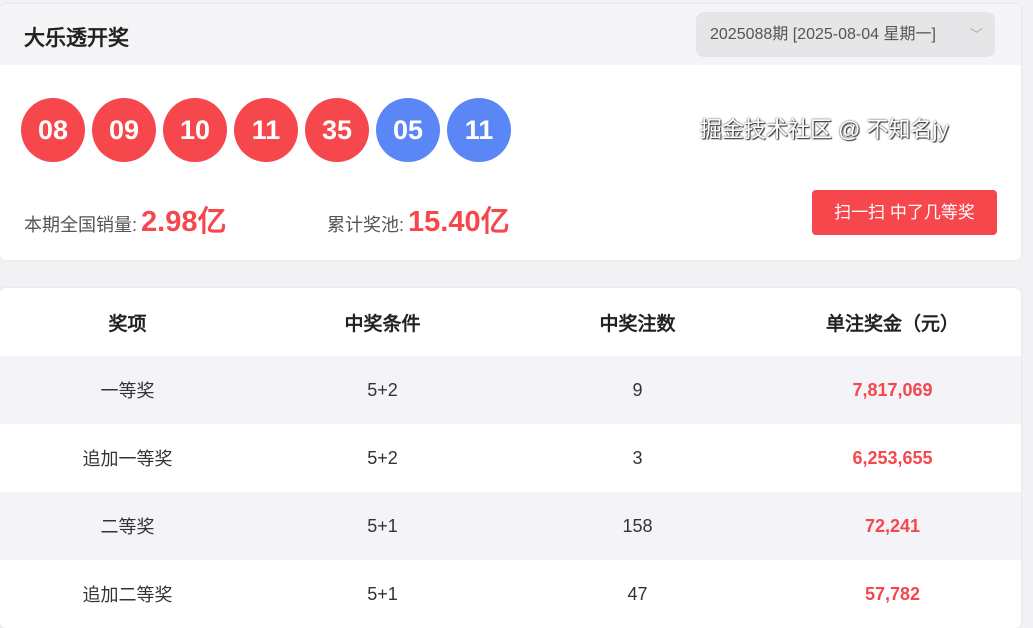 The image size is (1033, 628). Describe the element at coordinates (184, 222) in the screenshot. I see `sales-value: 2.98亿` at that location.